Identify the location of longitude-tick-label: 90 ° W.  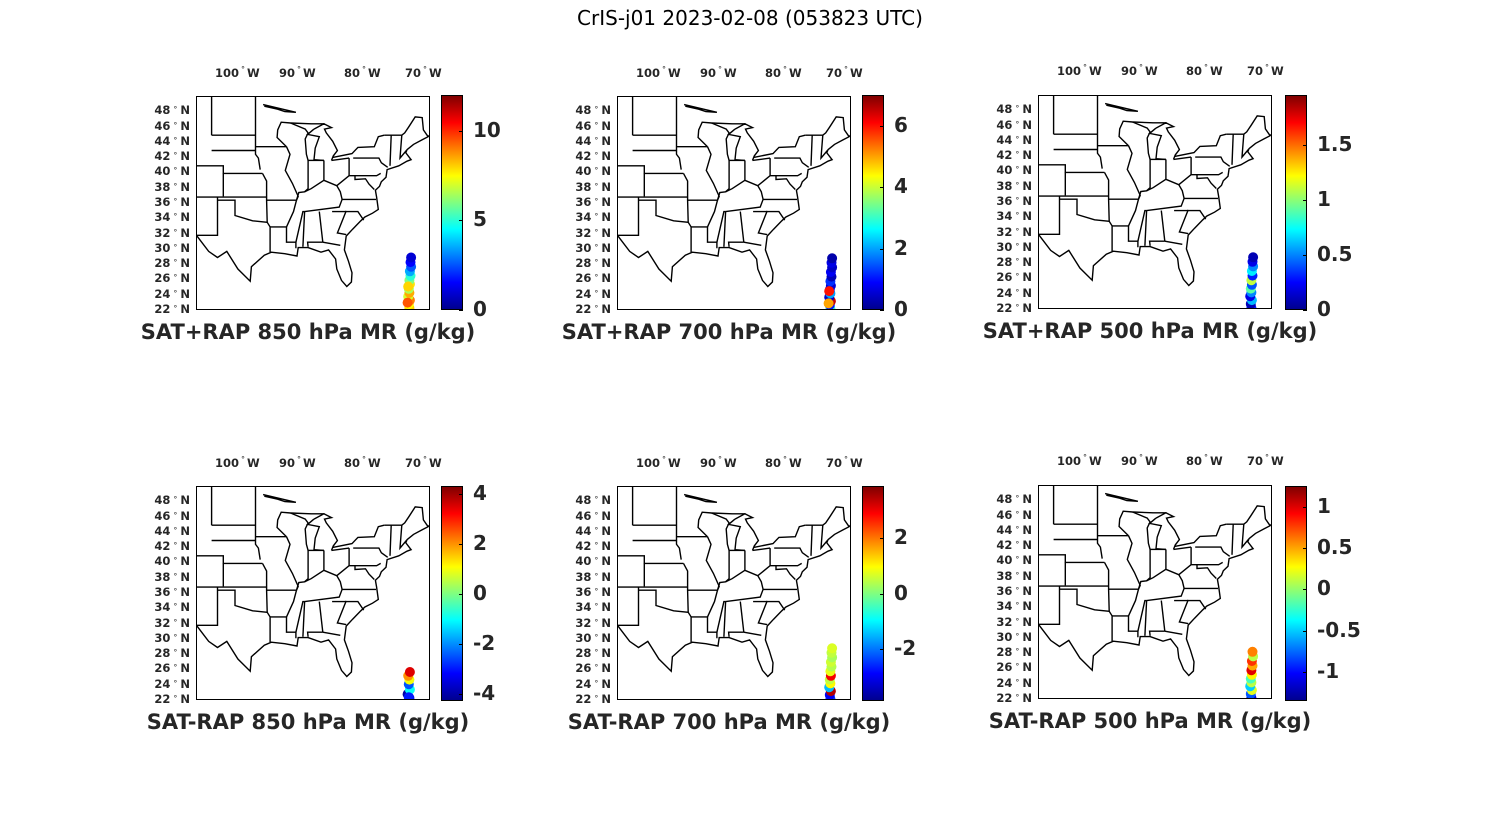
(1139, 70).